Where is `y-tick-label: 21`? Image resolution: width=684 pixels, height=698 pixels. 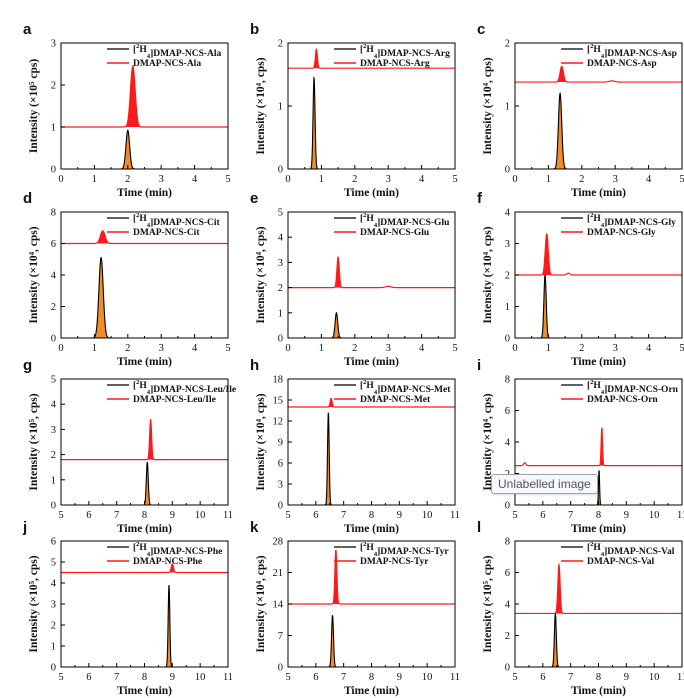
y-tick-label: 21 is located at coordinates (278, 573).